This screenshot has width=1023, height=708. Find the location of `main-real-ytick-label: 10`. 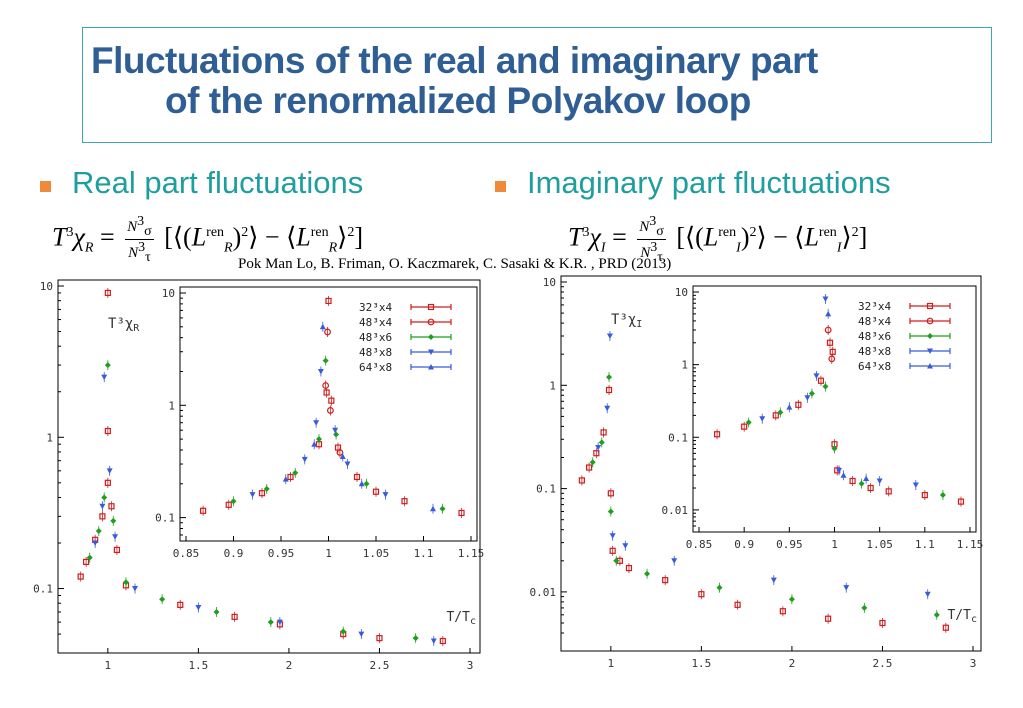

main-real-ytick-label: 10 is located at coordinates (46, 286).